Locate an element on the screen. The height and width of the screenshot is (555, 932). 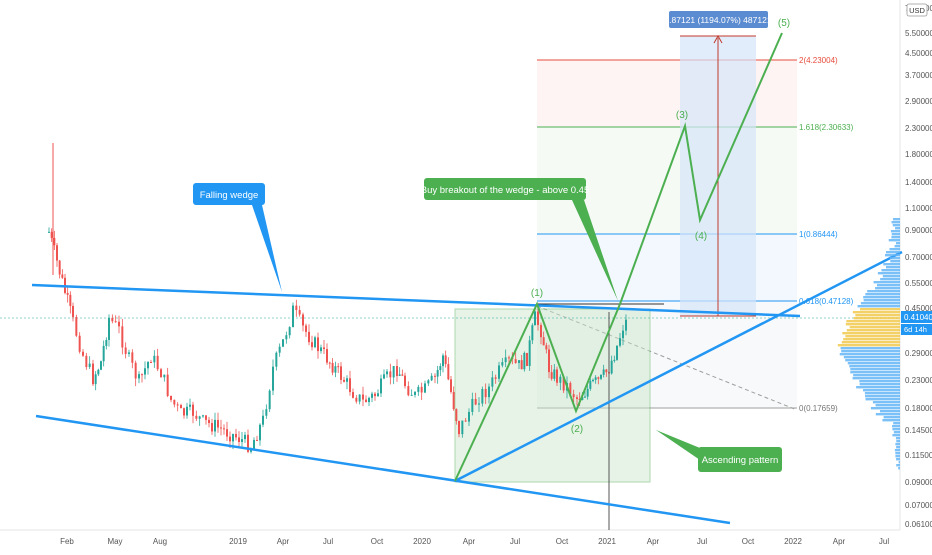
measure-box: 4.87121 (1194.07%) 487121 is located at coordinates (718, 164).